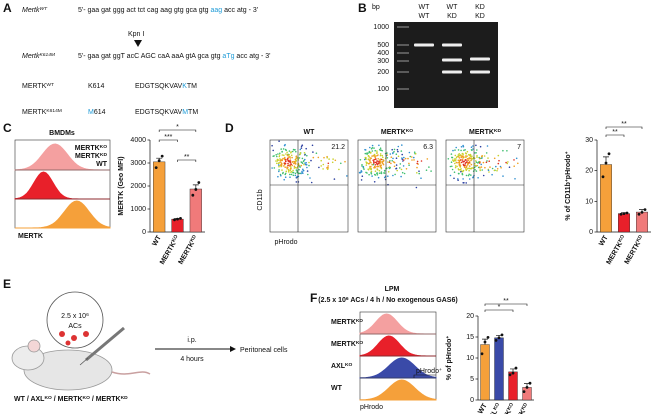  Describe the element at coordinates (105, 344) in the screenshot. I see `syringe` at that location.